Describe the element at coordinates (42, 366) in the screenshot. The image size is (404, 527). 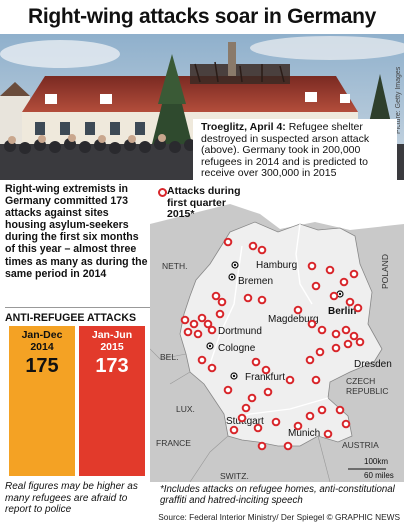
I see `bar-2014-value: 175` at that location.